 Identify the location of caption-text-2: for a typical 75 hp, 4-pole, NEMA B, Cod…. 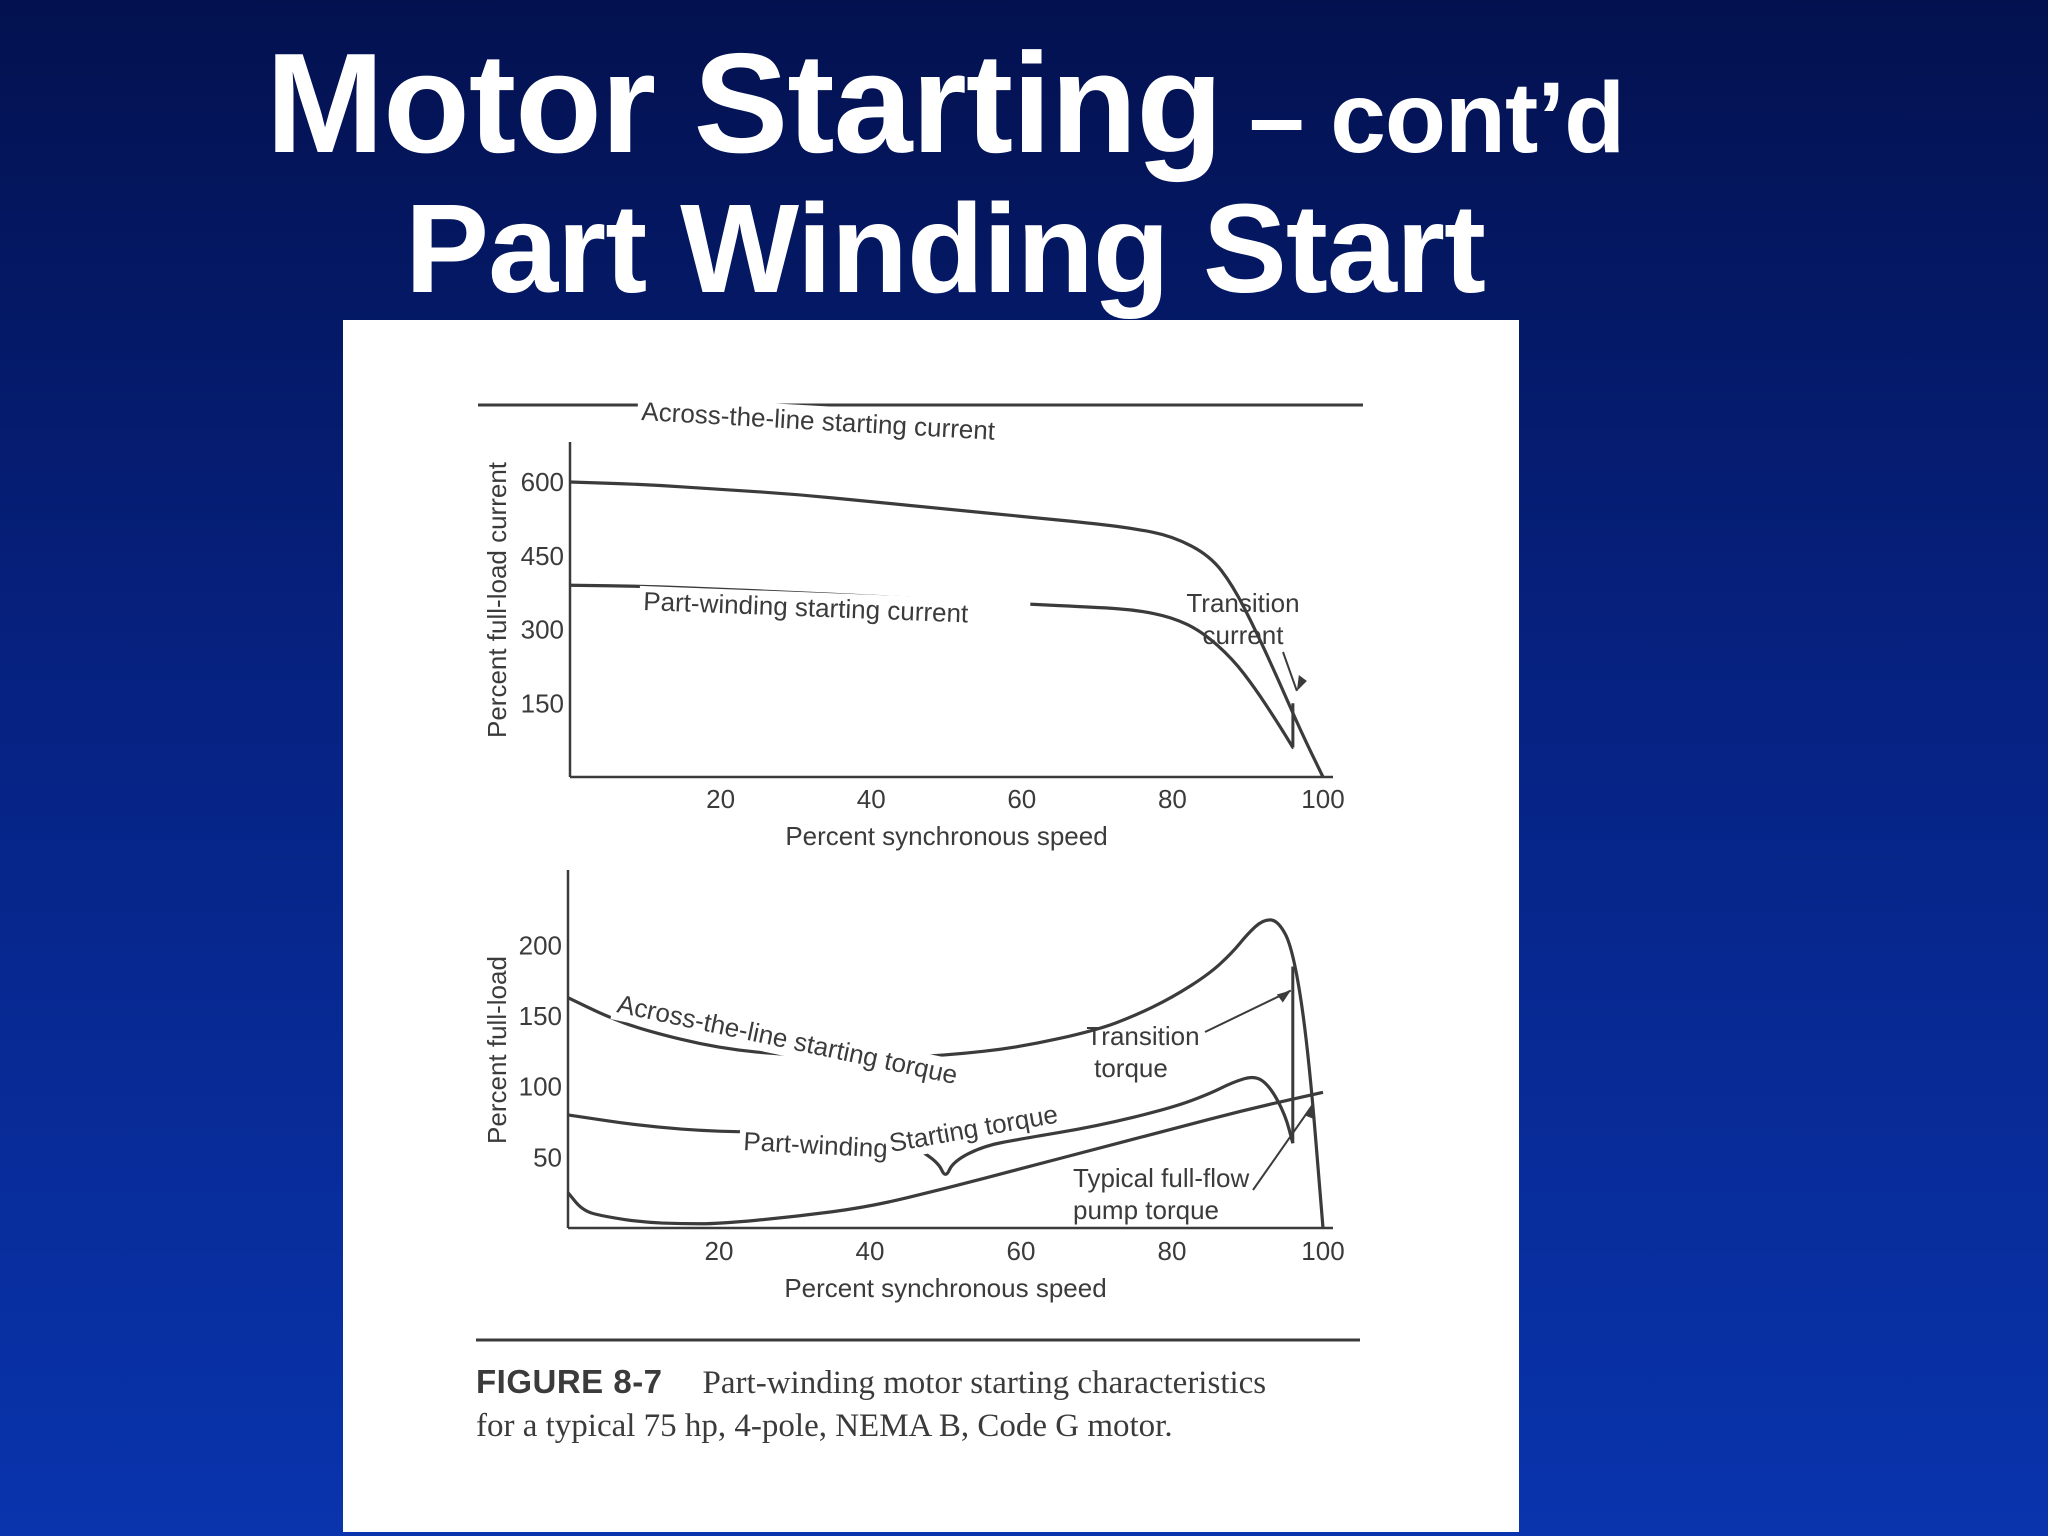
(824, 1426).